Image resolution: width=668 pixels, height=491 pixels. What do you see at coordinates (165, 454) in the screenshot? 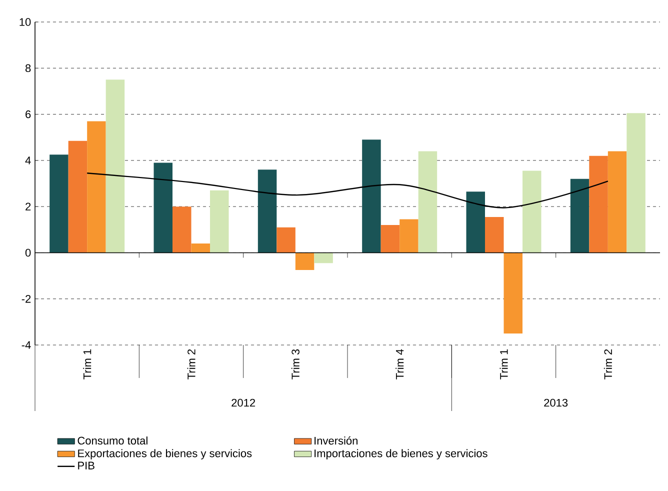
I see `legend-label: Exportaciones de bienes y servicios` at bounding box center [165, 454].